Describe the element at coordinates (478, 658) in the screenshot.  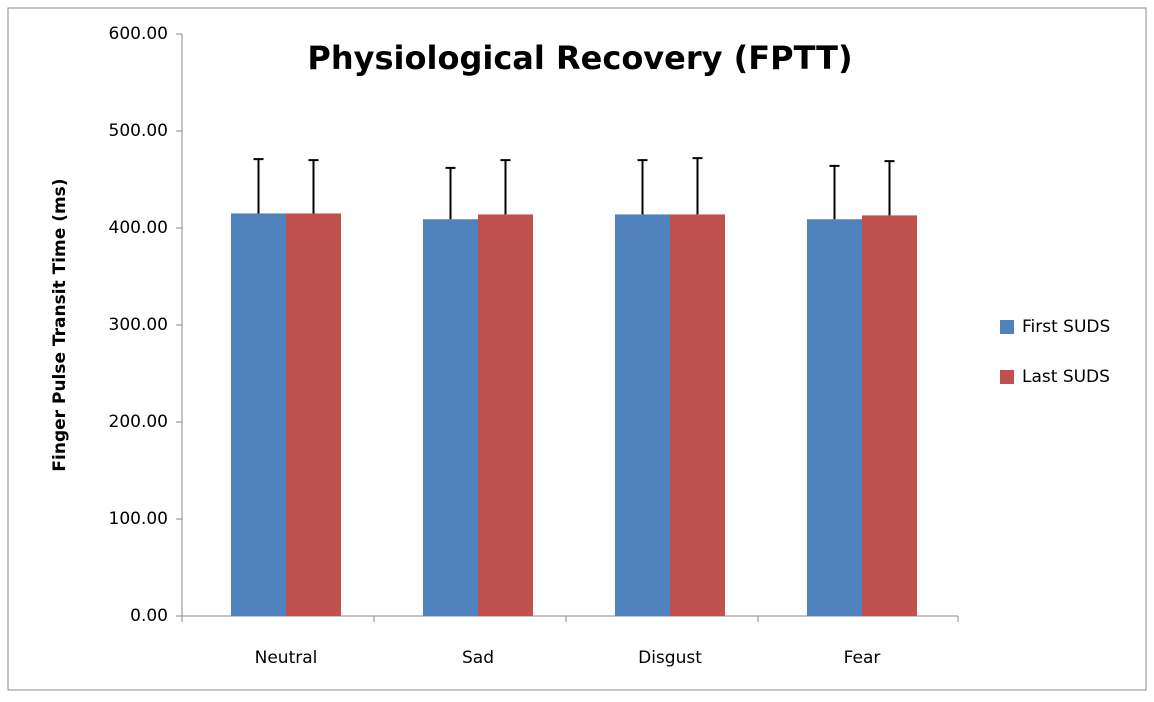
I see `x-tick-label: Sad` at that location.